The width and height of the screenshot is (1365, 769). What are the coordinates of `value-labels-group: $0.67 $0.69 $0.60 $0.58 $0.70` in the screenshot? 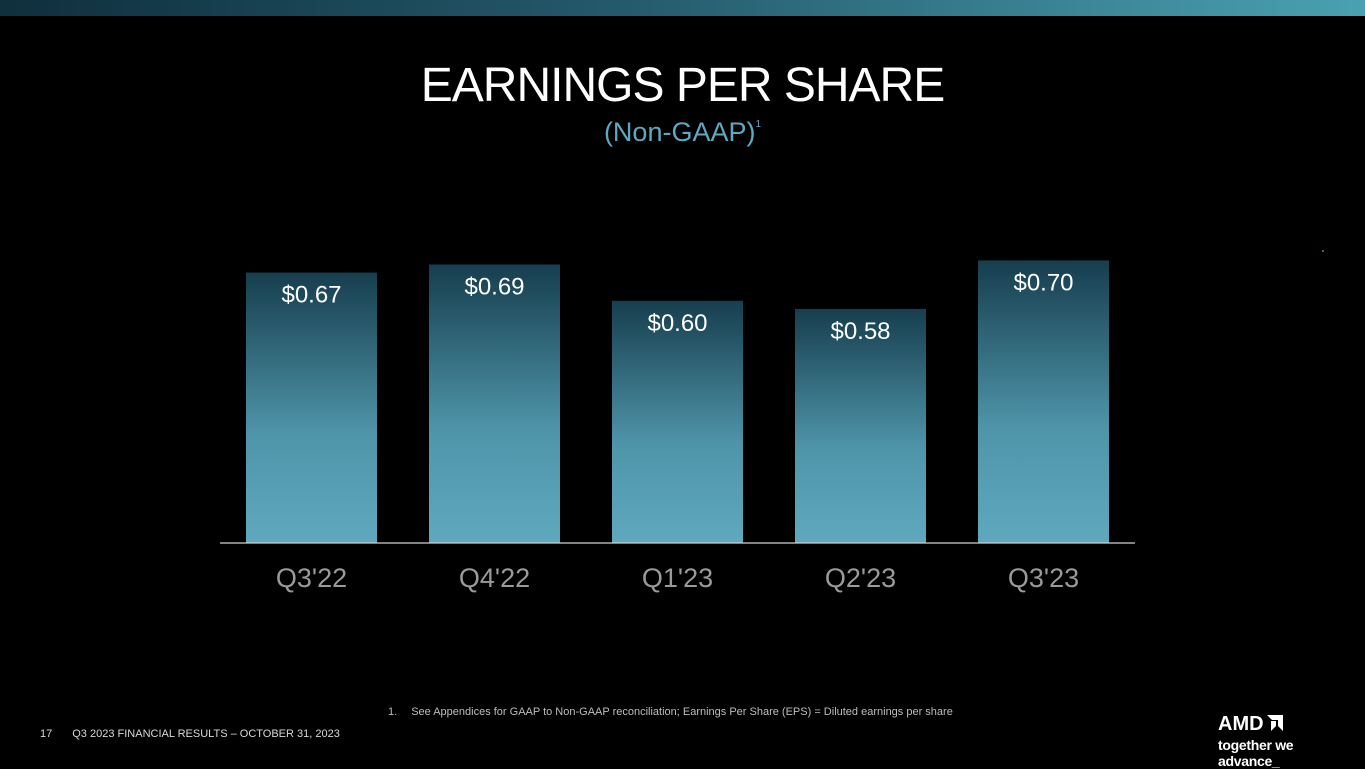 It's located at (677, 306).